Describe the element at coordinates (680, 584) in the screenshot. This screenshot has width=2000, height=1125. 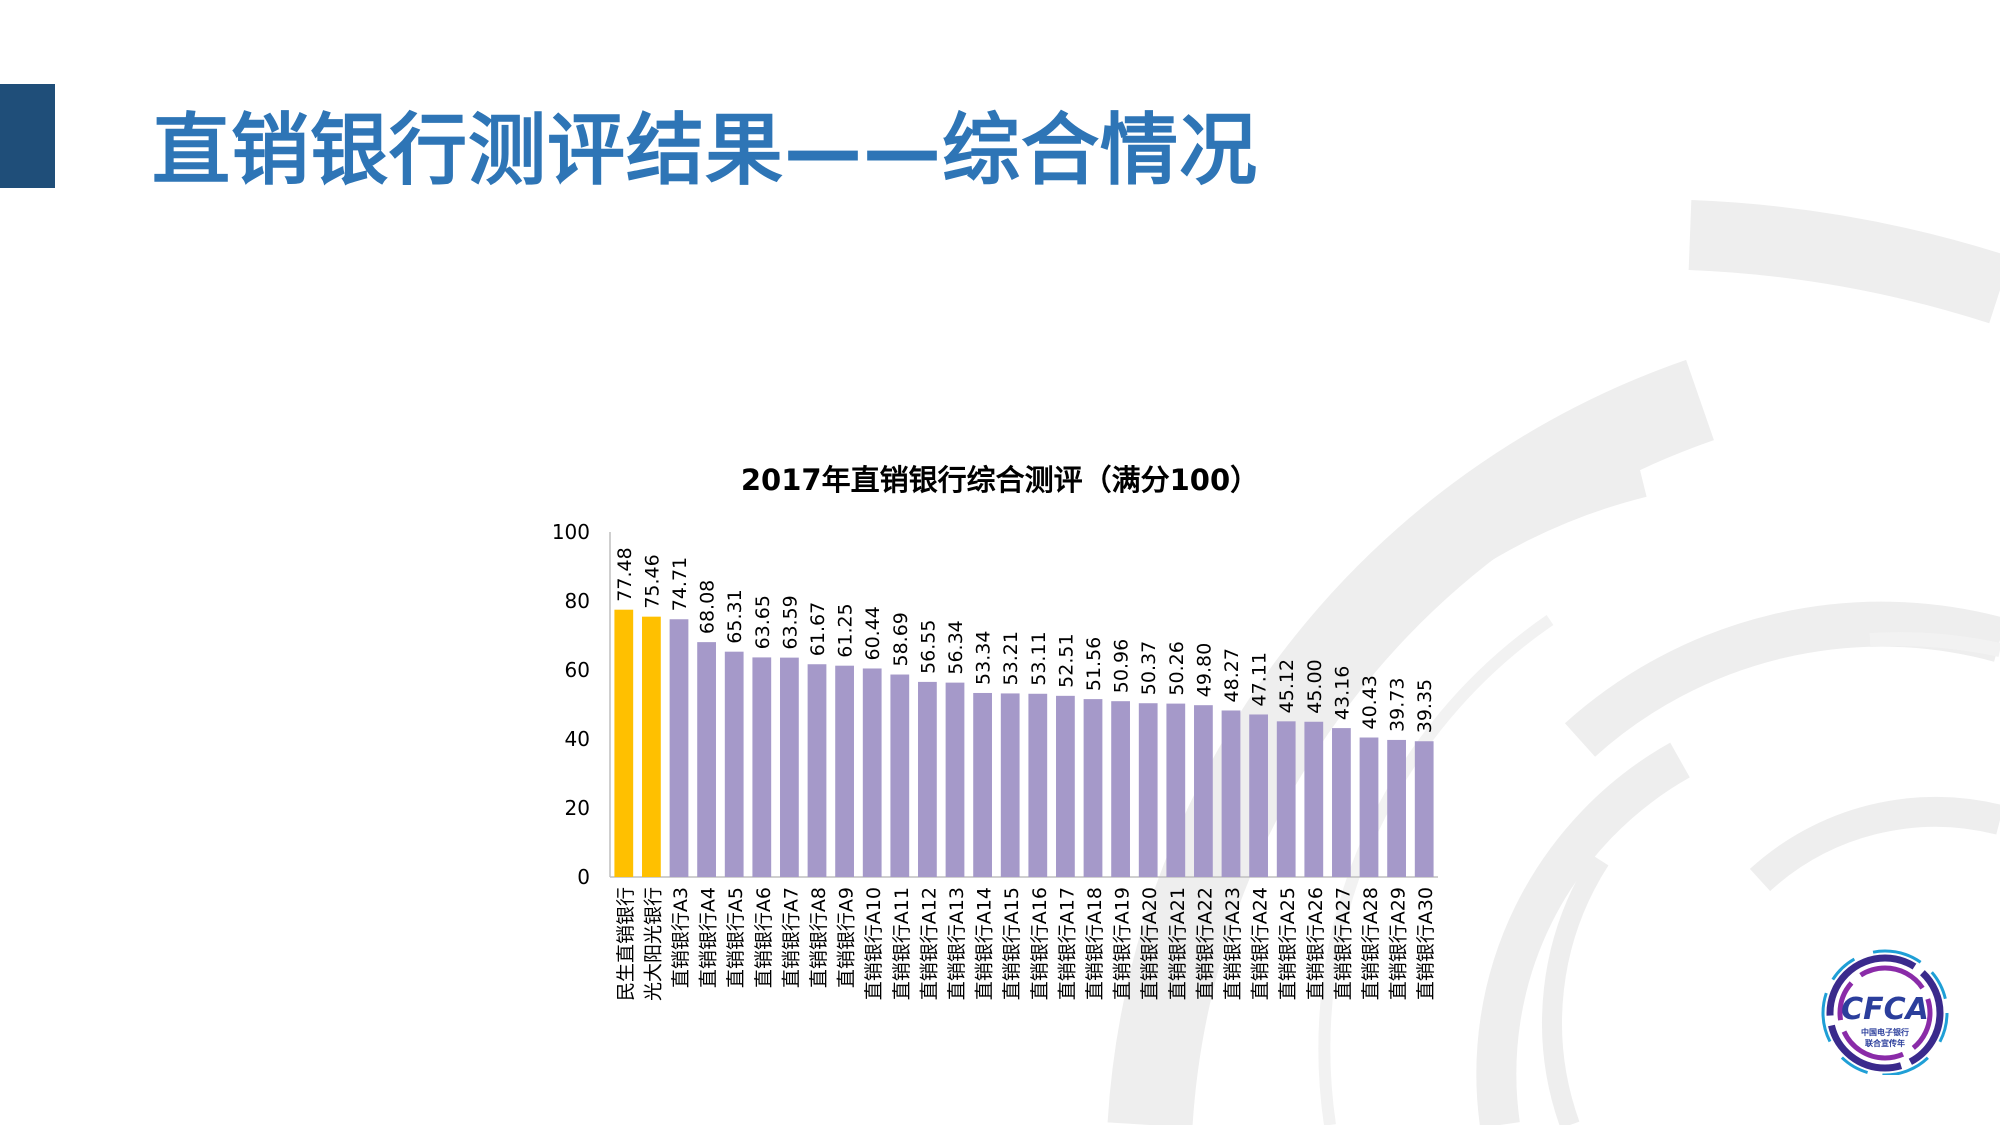
I see `value-label: 74.71` at that location.